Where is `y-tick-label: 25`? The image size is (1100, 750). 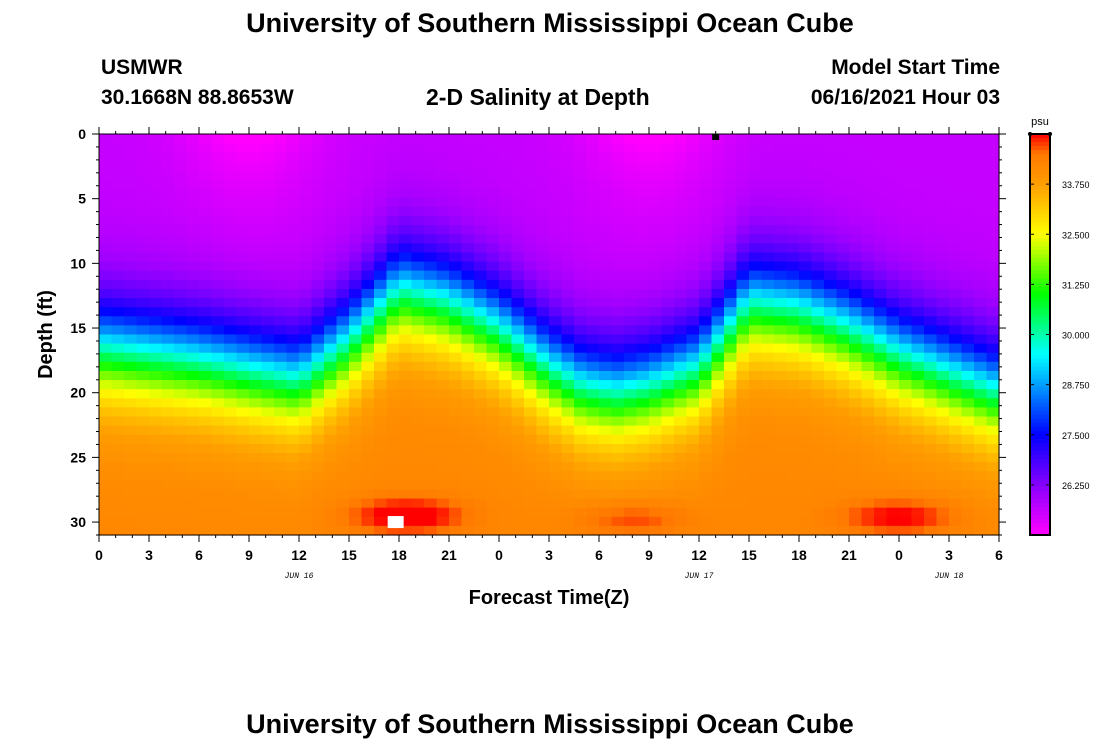
y-tick-label: 25 is located at coordinates (78, 457).